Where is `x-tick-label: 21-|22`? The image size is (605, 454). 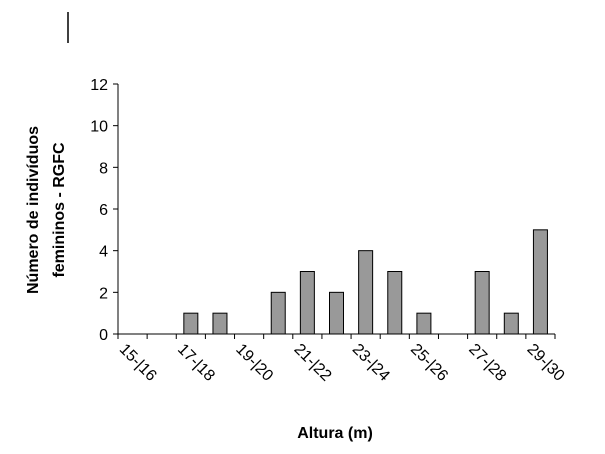
x-tick-label: 21-|22 is located at coordinates (313, 363).